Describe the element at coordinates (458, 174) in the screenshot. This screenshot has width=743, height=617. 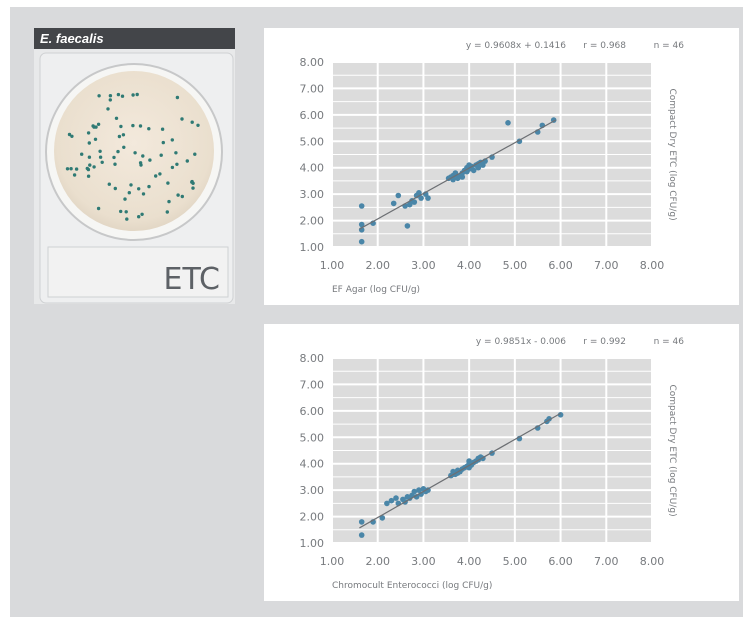
I see `trendline` at that location.